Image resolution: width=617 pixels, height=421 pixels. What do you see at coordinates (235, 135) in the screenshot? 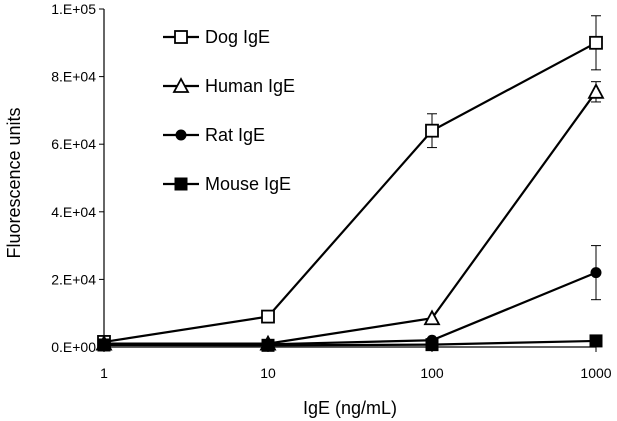
I see `legend-label: Rat IgE` at bounding box center [235, 135].